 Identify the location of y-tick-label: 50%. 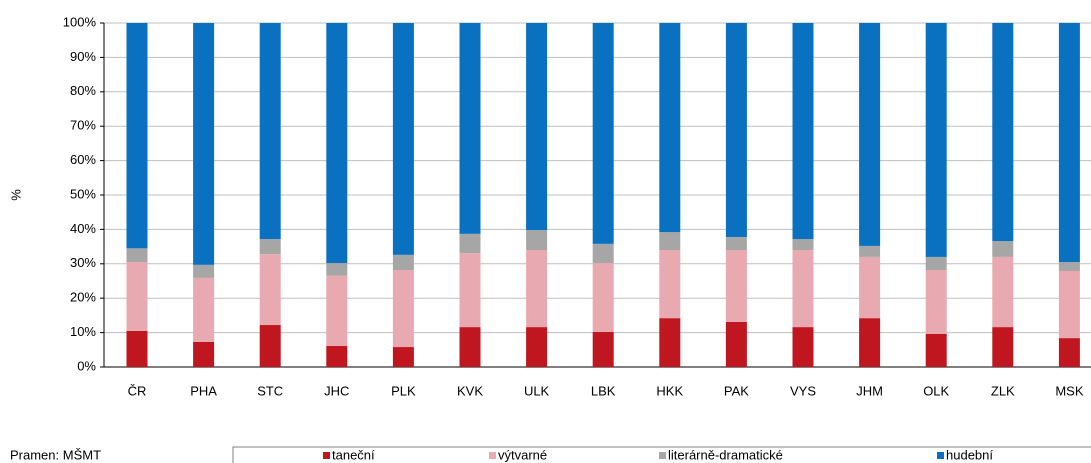
(83, 193).